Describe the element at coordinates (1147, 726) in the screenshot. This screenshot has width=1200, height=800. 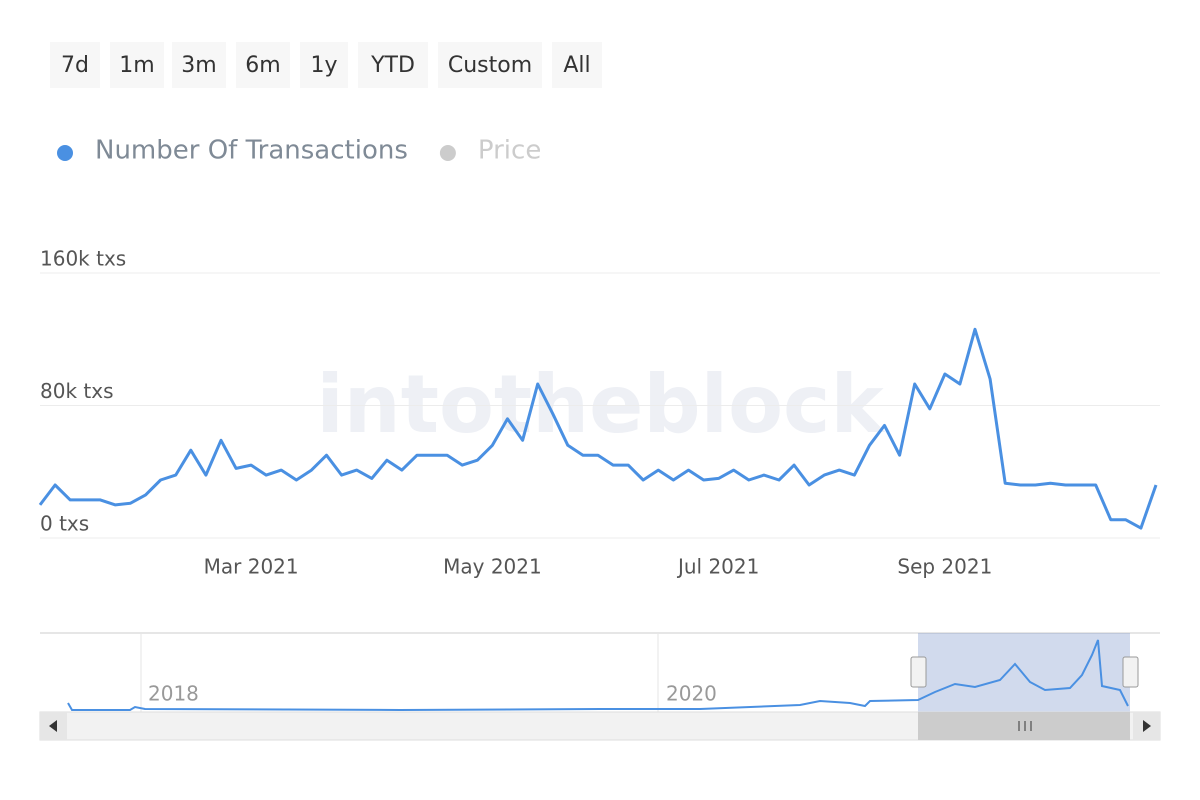
I see `arrow-right` at that location.